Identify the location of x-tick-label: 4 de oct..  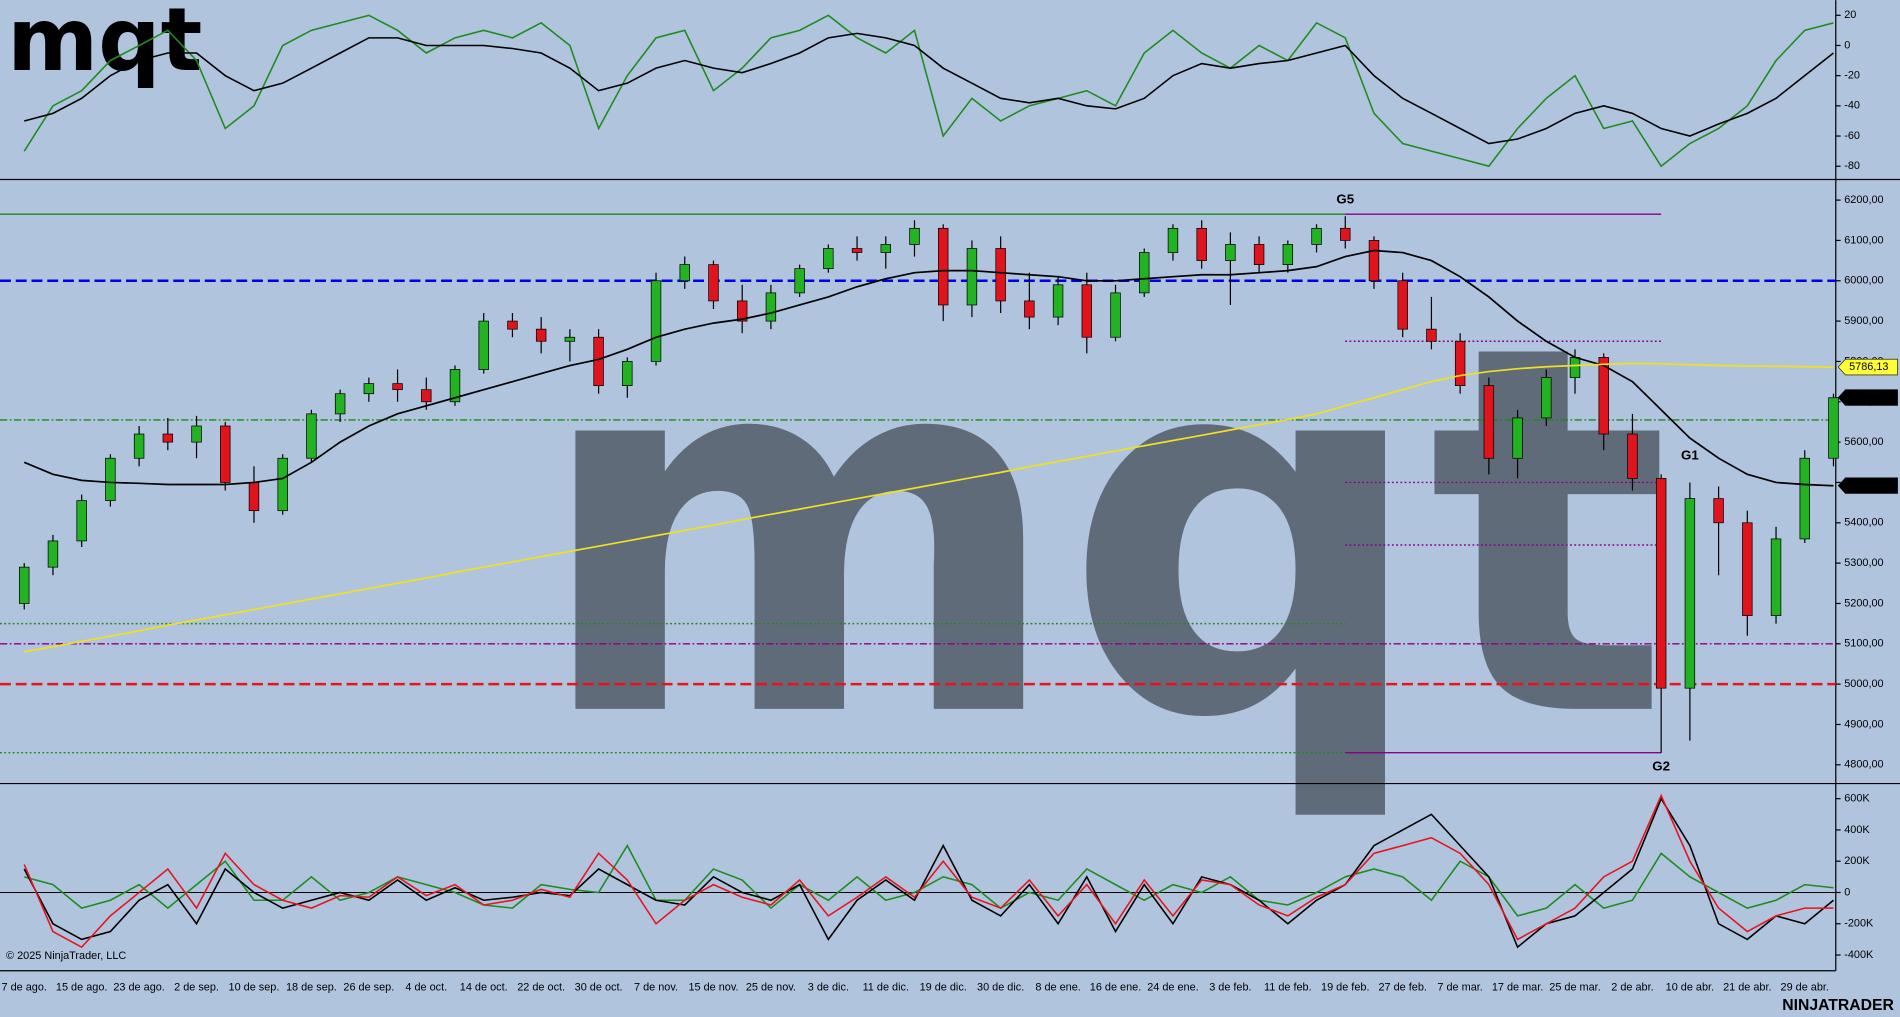
(426, 988).